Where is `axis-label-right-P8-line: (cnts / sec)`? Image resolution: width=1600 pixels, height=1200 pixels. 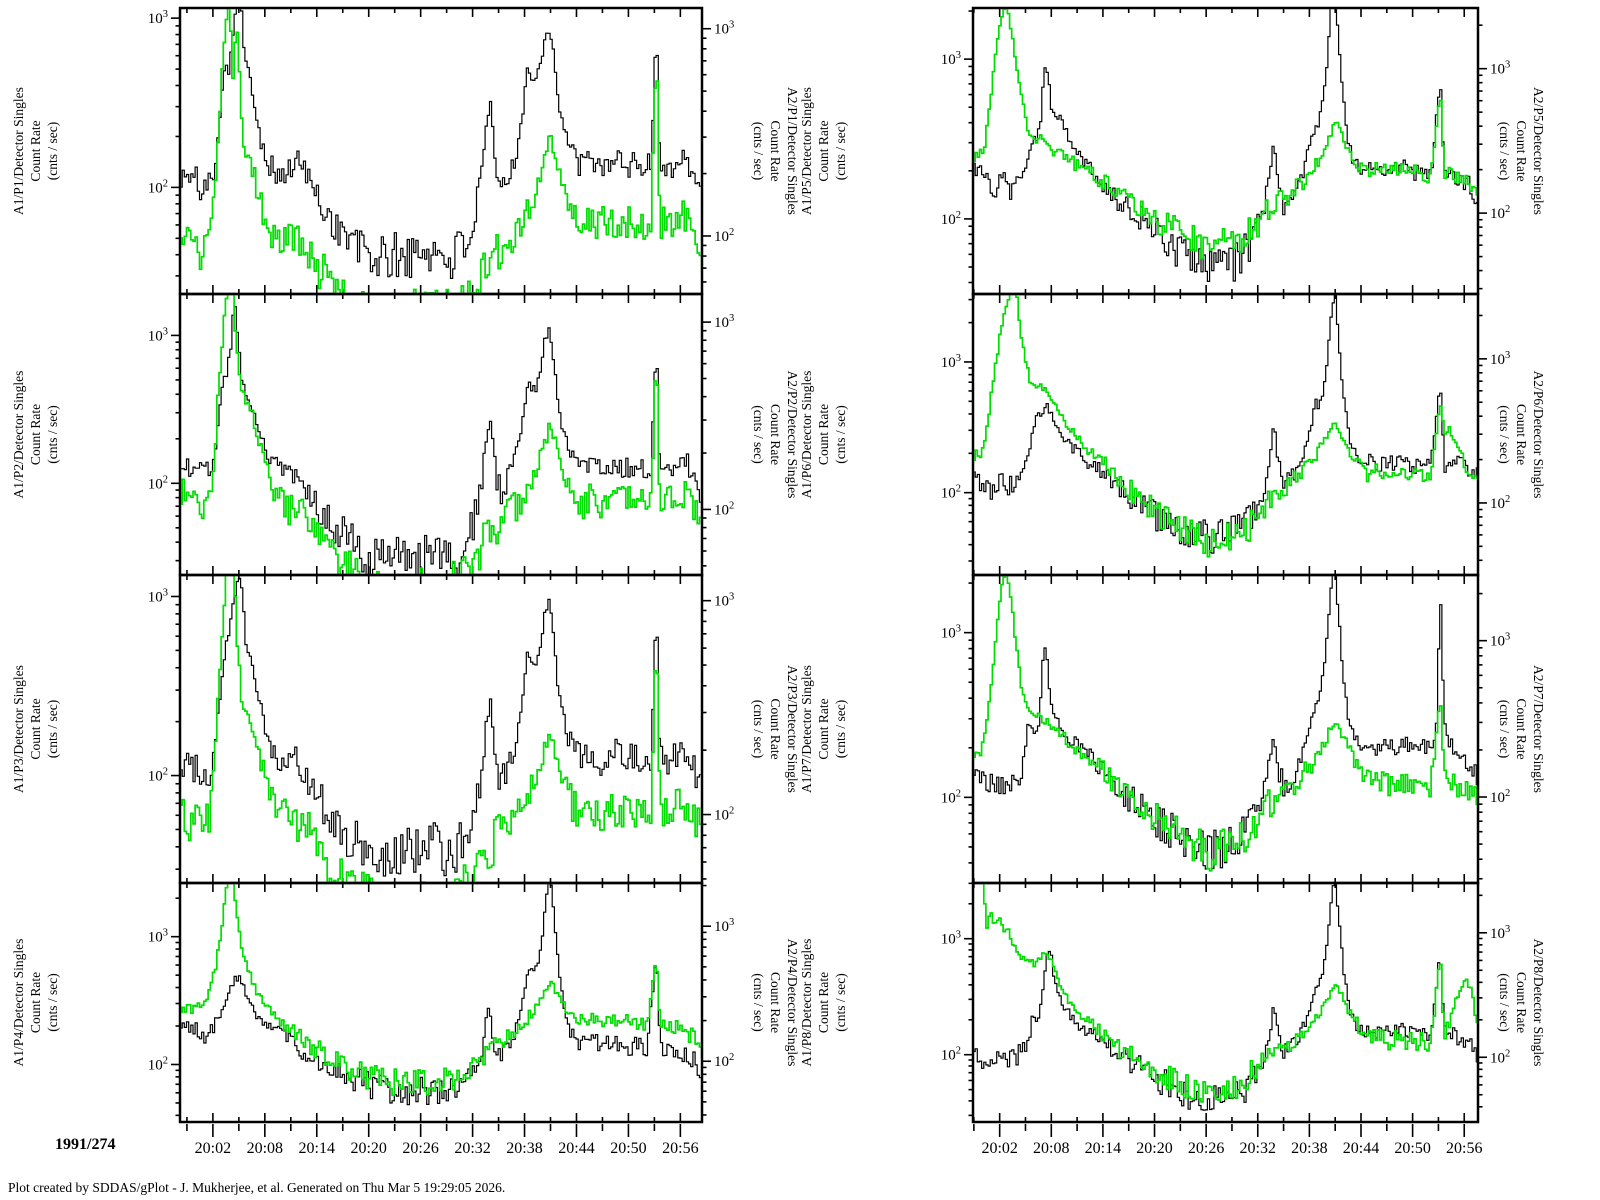 axis-label-right-P8-line: (cnts / sec) is located at coordinates (1504, 1002).